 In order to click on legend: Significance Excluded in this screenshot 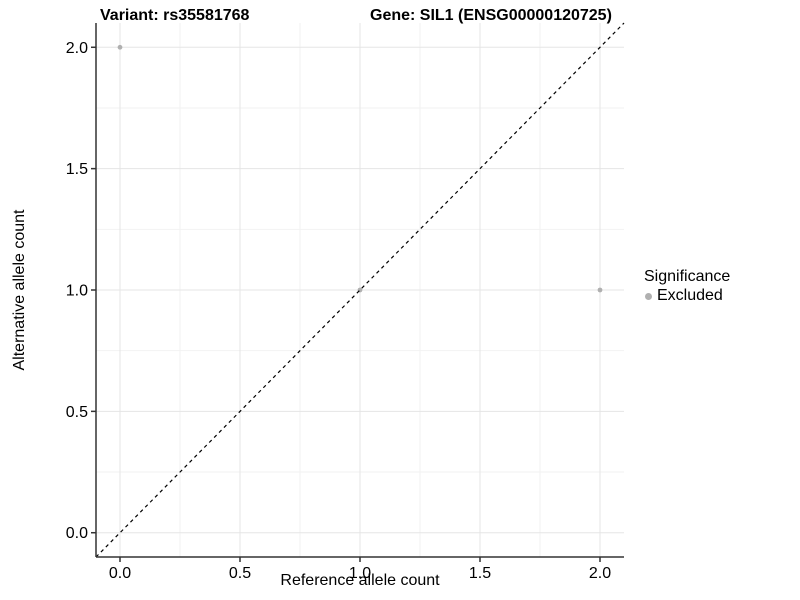, I will do `click(687, 286)`.